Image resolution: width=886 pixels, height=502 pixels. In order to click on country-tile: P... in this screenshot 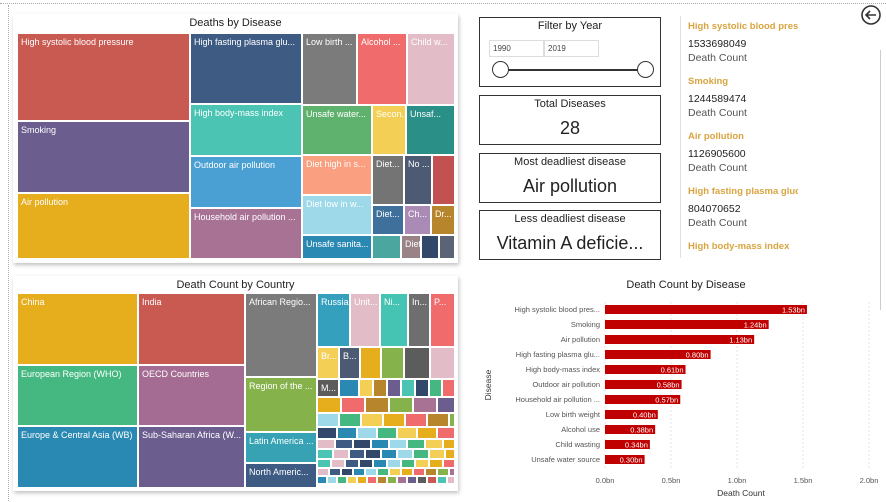, I will do `click(442, 320)`.